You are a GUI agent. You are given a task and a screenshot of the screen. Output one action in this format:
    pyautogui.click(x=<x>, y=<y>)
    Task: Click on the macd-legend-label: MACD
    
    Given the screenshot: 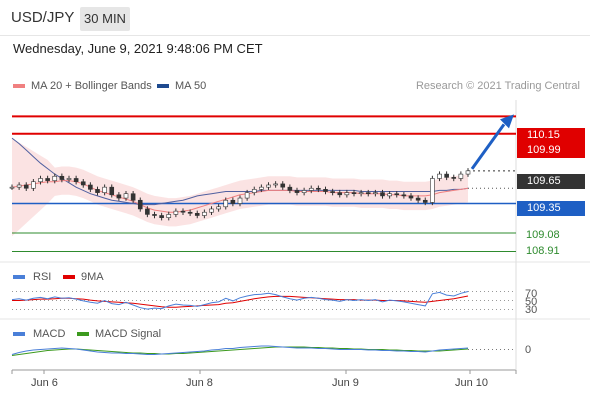 What is the action you would take?
    pyautogui.click(x=49, y=334)
    